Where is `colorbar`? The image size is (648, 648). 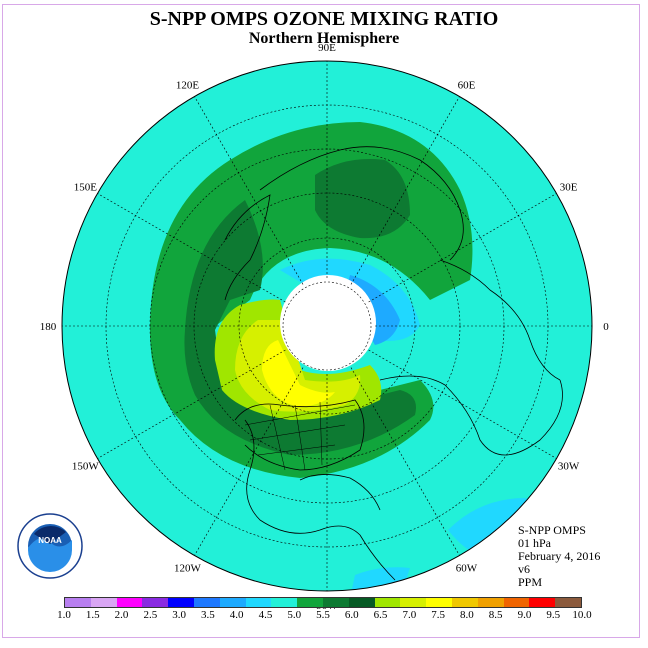
colorbar is located at coordinates (323, 602).